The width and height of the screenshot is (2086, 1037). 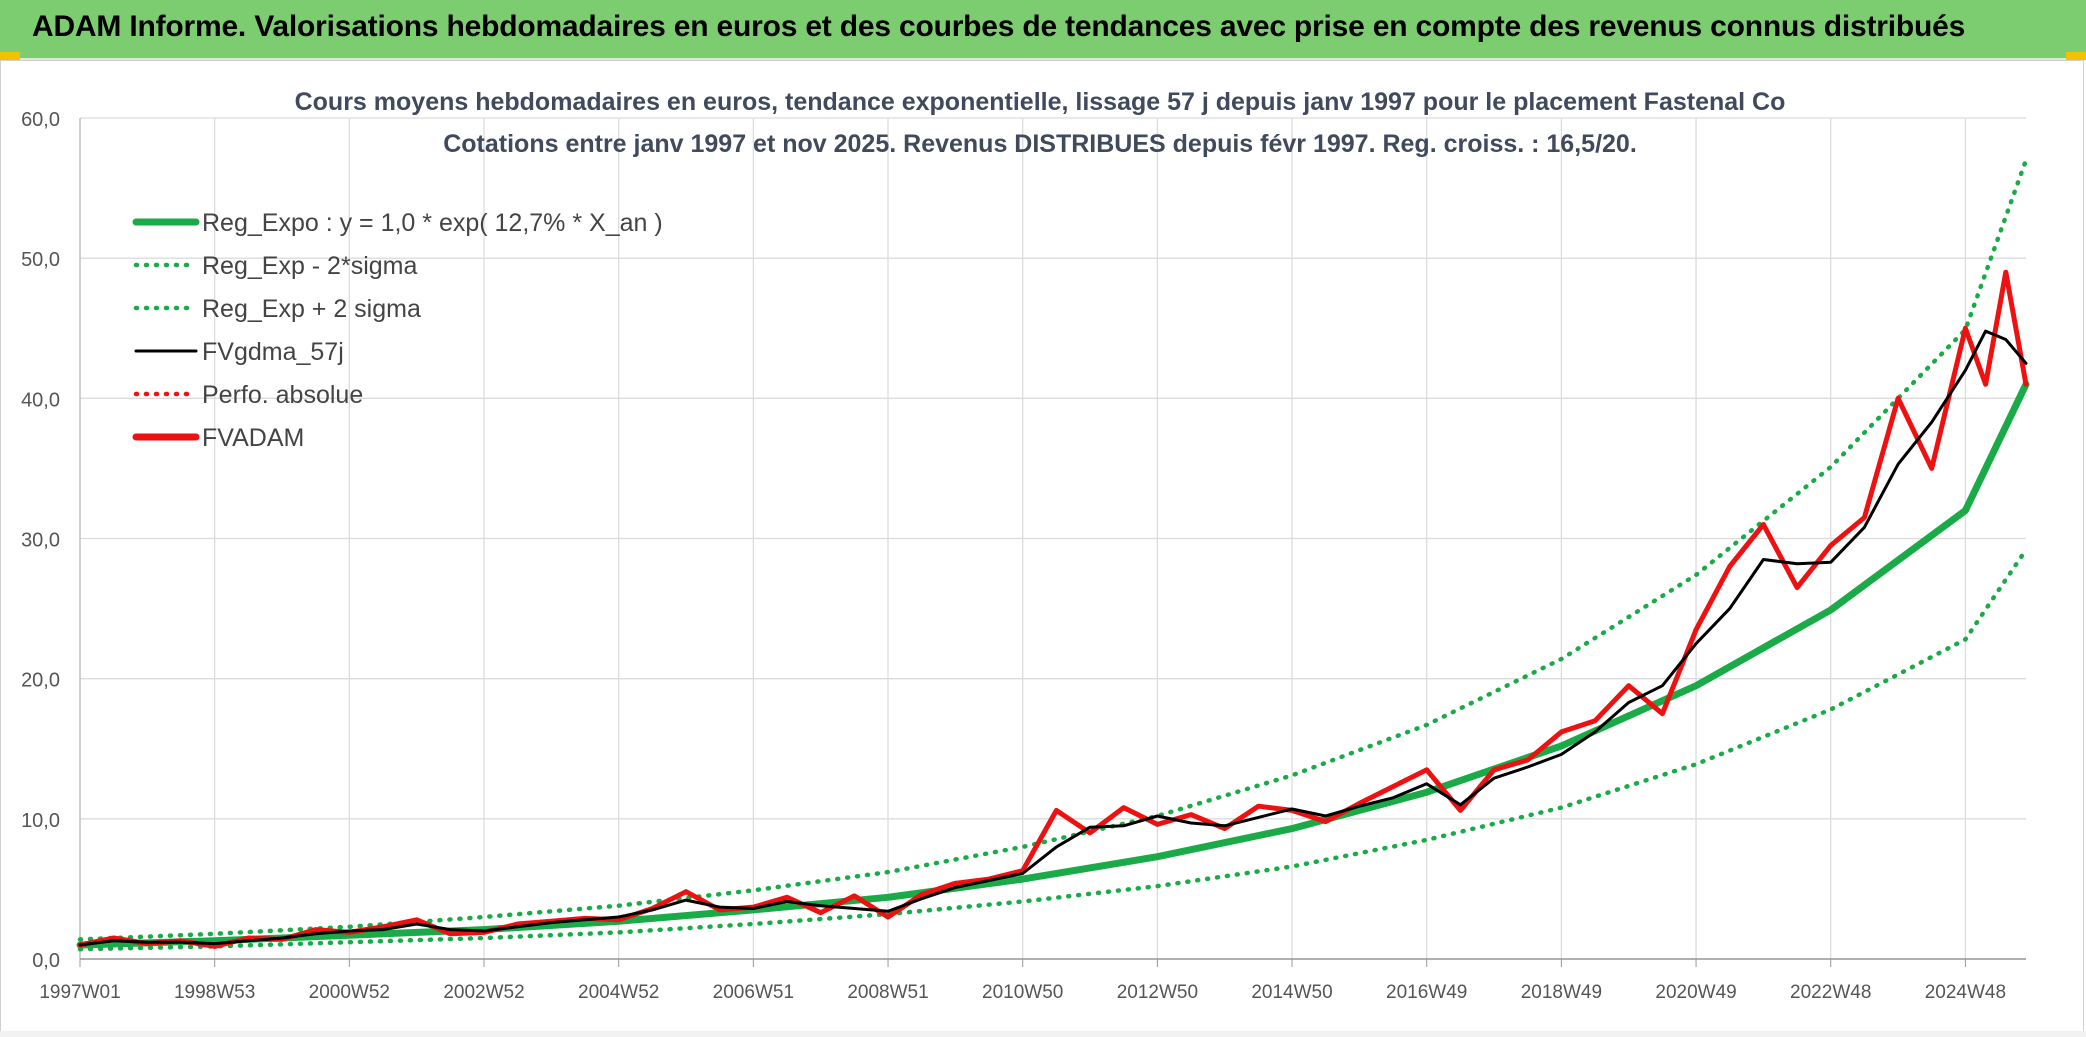 I want to click on x-tick-label: 2022W48, so click(x=1830, y=992).